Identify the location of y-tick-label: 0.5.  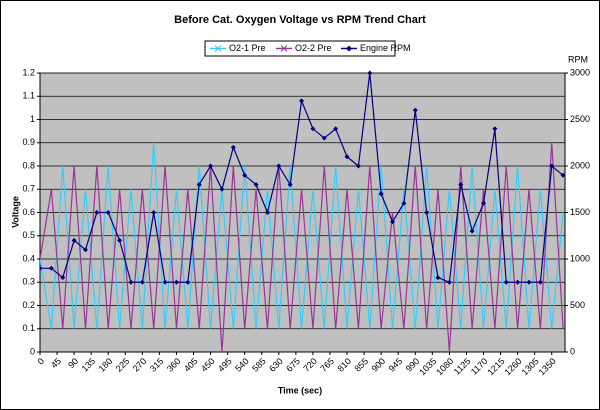
(28, 235).